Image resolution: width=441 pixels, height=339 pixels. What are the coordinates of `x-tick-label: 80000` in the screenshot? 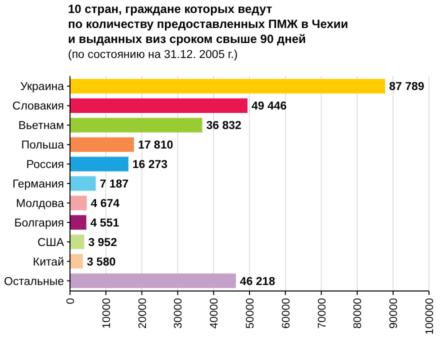 It's located at (358, 313).